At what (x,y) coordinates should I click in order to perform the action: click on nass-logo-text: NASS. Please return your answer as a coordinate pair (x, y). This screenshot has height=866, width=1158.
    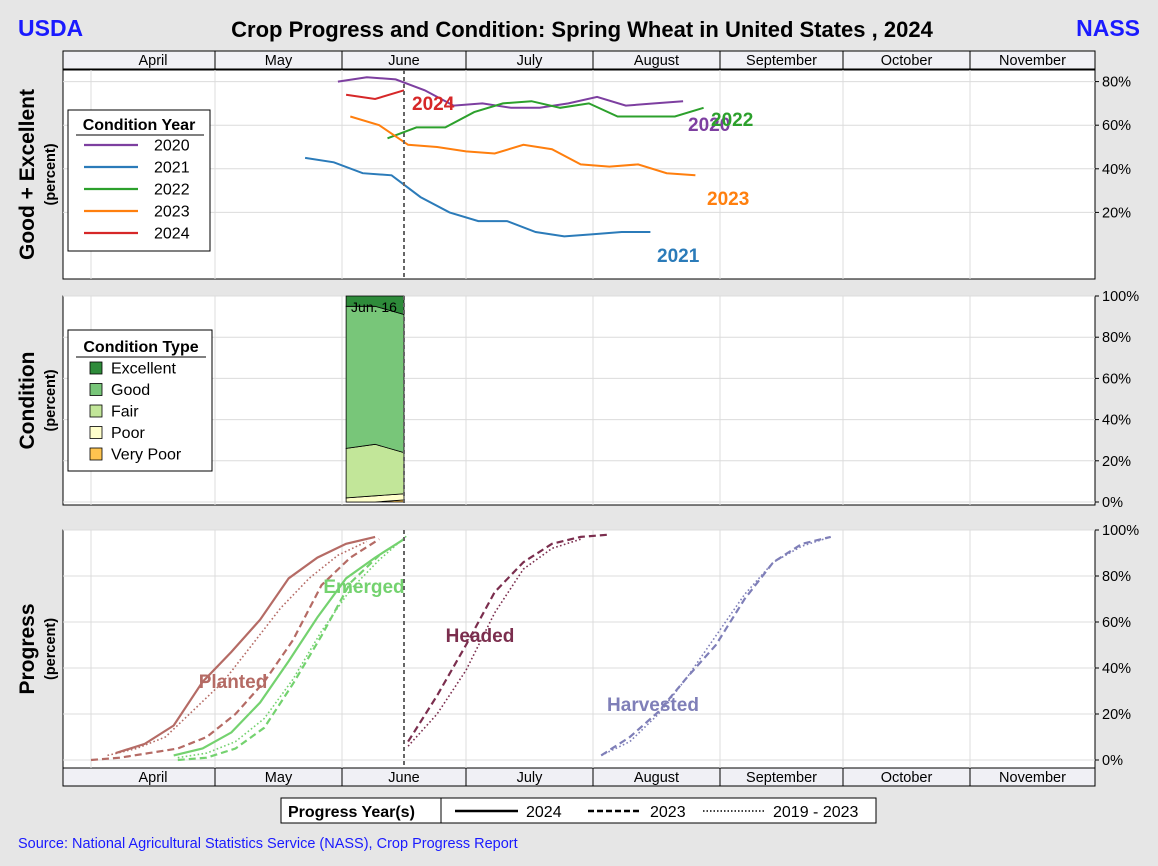
    Looking at the image, I should click on (1108, 28).